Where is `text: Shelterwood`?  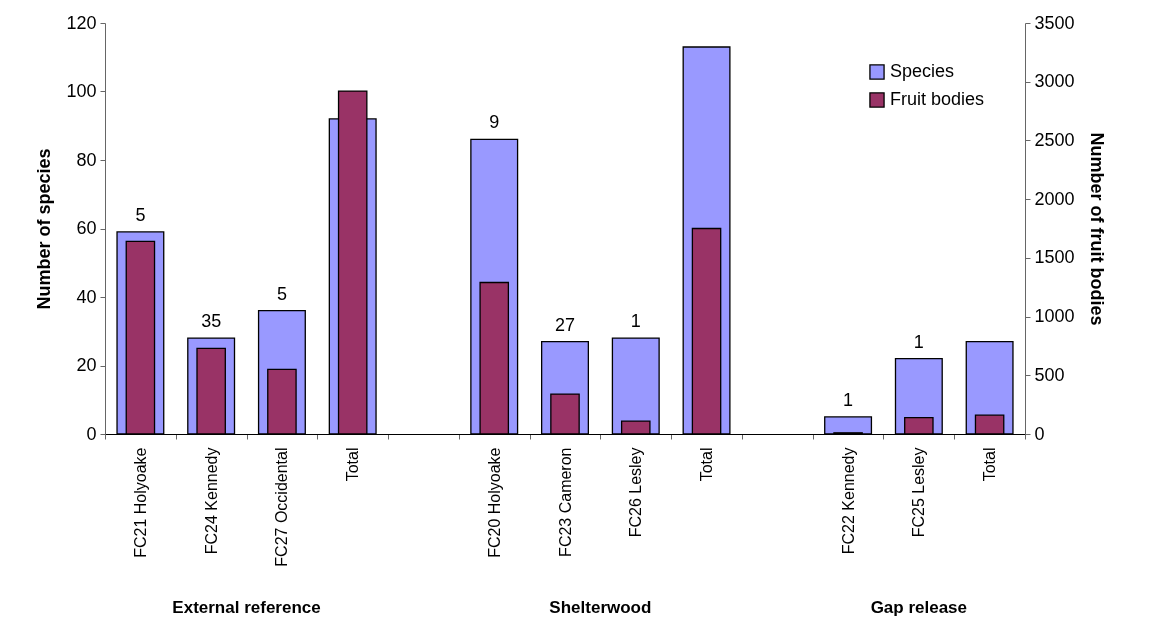
text: Shelterwood is located at coordinates (600, 608).